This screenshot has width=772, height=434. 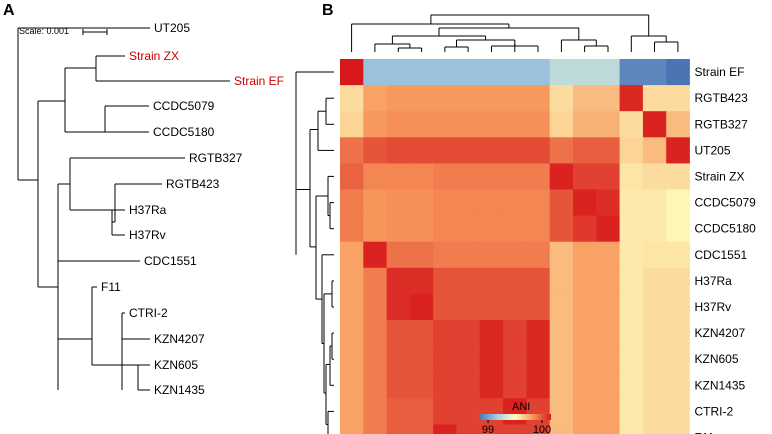 I want to click on legend-colorbar, so click(x=515, y=417).